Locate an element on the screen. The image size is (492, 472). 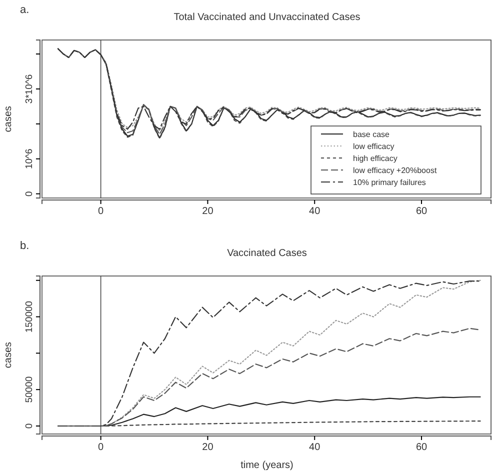
legend-label: high efficacy is located at coordinates (375, 158).